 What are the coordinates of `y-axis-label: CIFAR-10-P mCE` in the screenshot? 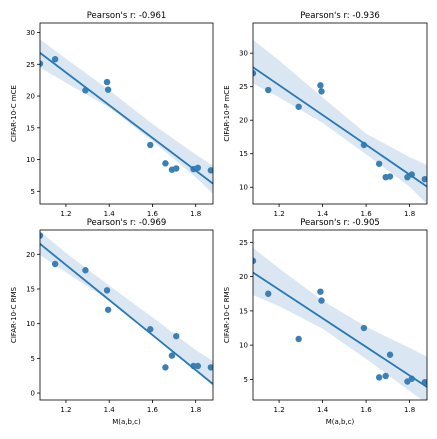 It's located at (227, 113).